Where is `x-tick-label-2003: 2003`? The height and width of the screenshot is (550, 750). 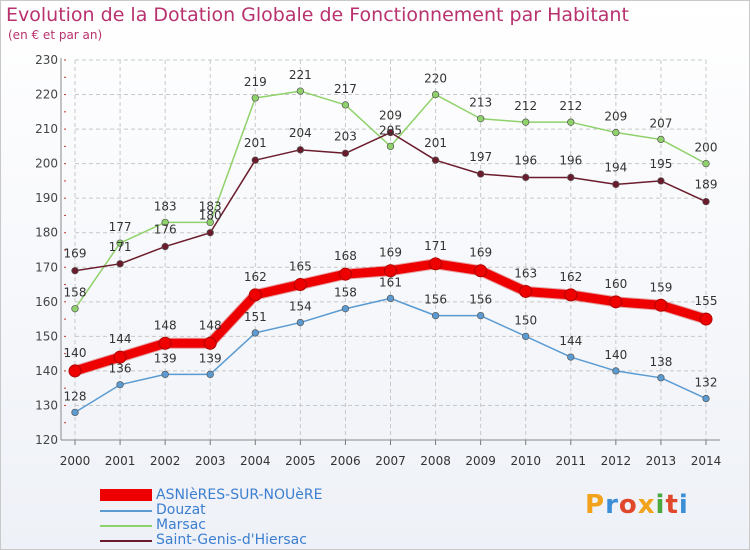 x-tick-label-2003: 2003 is located at coordinates (210, 461).